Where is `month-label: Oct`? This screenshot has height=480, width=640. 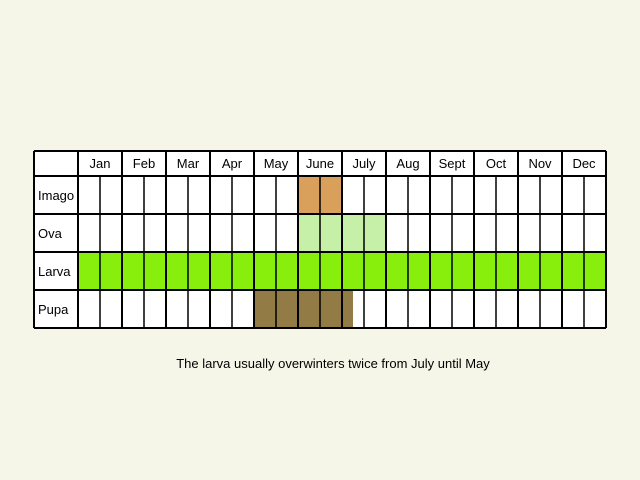 month-label: Oct is located at coordinates (496, 163).